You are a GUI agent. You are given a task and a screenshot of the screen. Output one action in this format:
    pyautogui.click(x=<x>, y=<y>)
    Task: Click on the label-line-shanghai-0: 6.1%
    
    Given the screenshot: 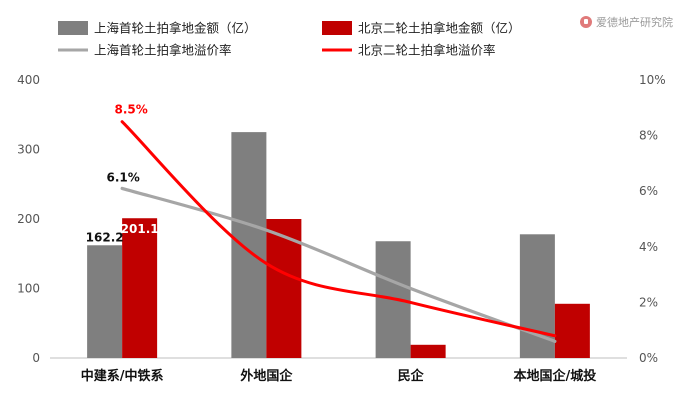 What is the action you would take?
    pyautogui.click(x=122, y=177)
    